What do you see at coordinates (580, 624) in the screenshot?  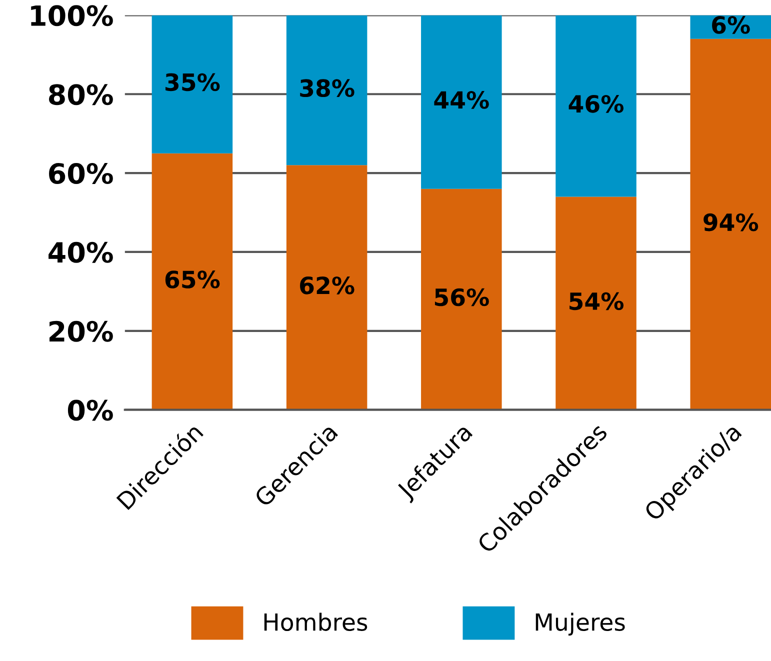 I see `legend-label: Mujeres` at bounding box center [580, 624].